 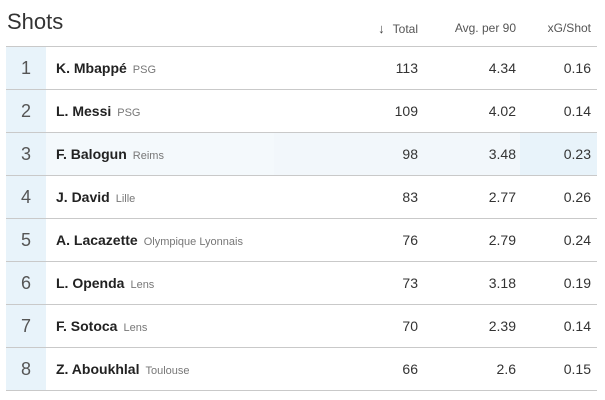 What do you see at coordinates (577, 369) in the screenshot?
I see `xg-per-shot-cell: 0.15` at bounding box center [577, 369].